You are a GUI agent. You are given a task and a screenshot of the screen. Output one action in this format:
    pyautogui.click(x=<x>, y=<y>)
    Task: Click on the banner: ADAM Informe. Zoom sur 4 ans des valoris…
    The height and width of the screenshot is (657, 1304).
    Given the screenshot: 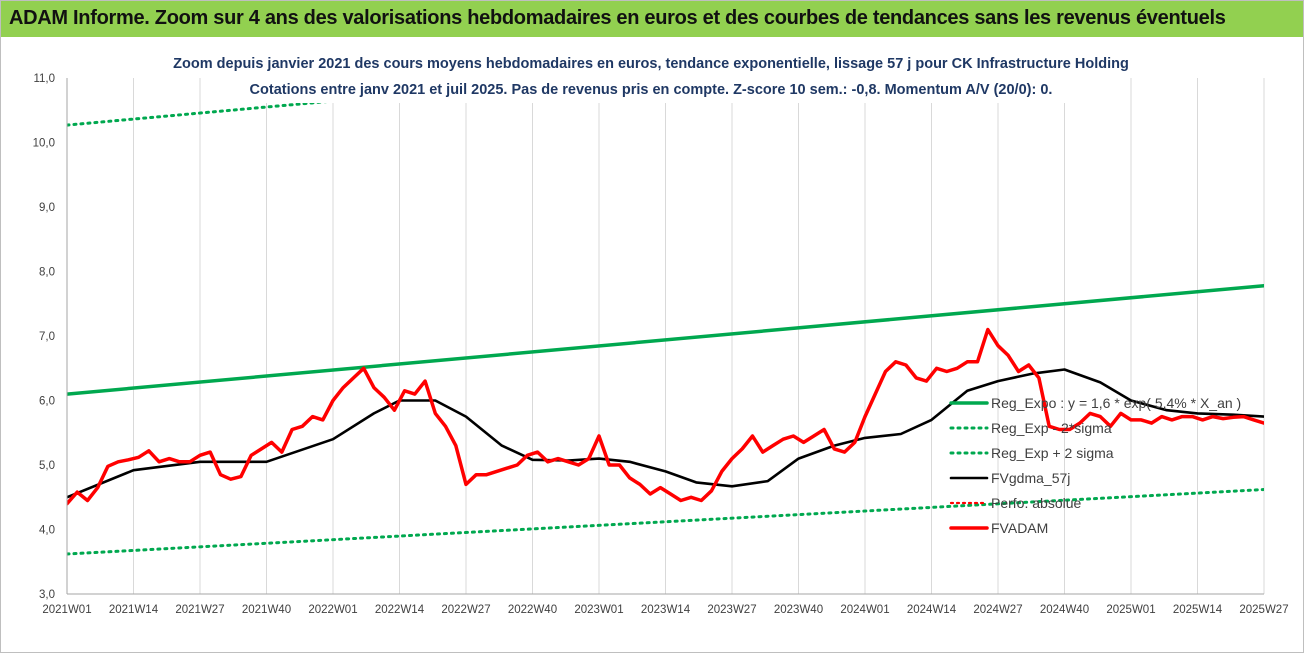 What is the action you would take?
    pyautogui.click(x=652, y=19)
    